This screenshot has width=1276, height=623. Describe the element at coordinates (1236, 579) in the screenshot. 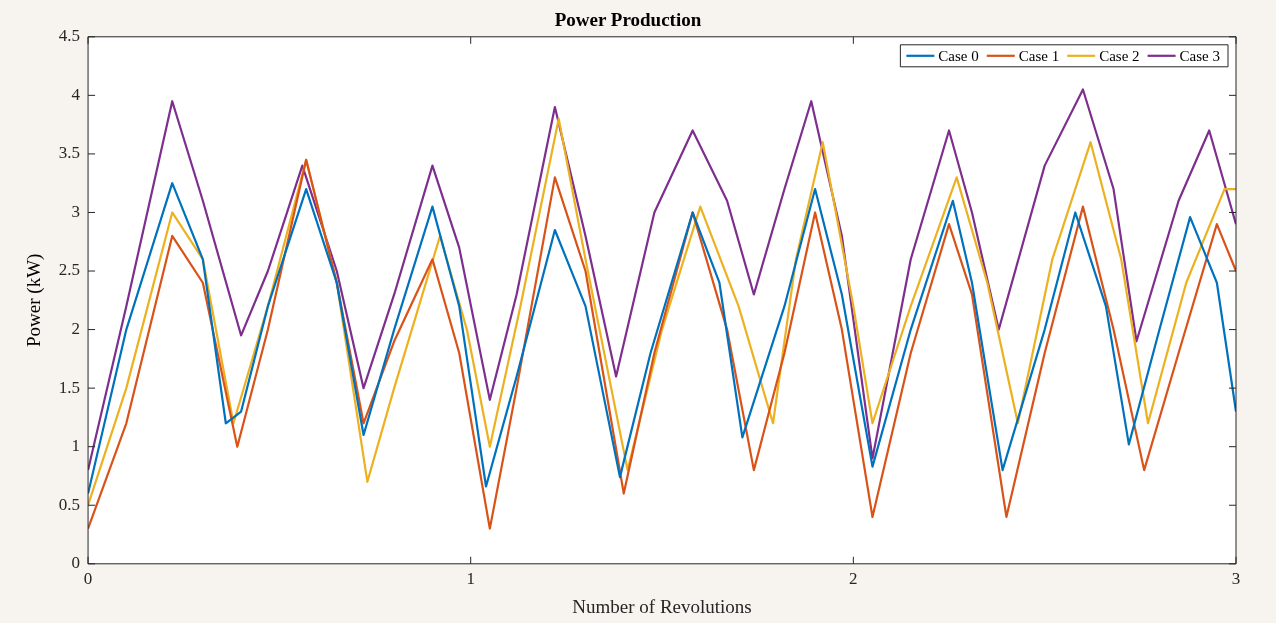

I see `x-tick-label: 3` at that location.